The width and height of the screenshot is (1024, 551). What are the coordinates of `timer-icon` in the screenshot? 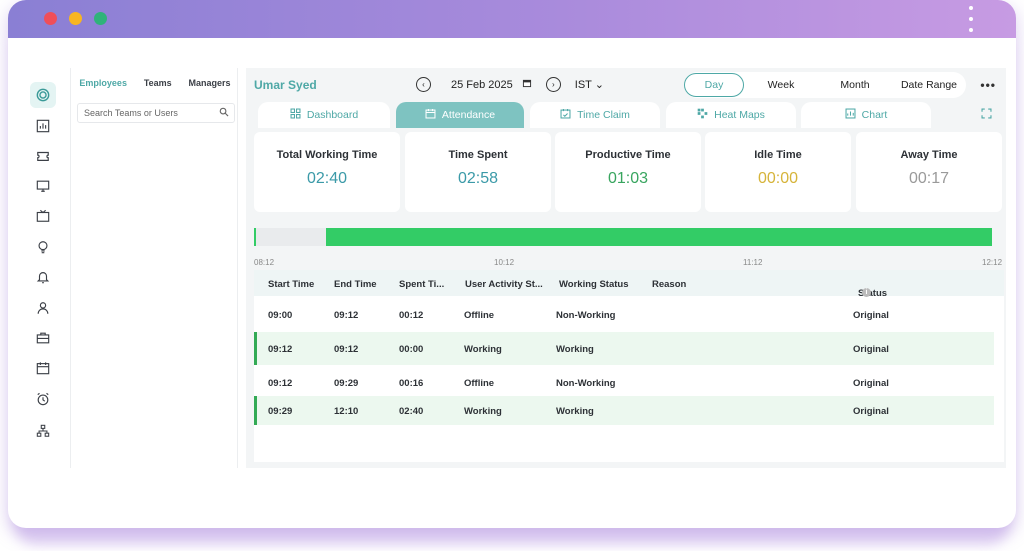 It's located at (43, 95).